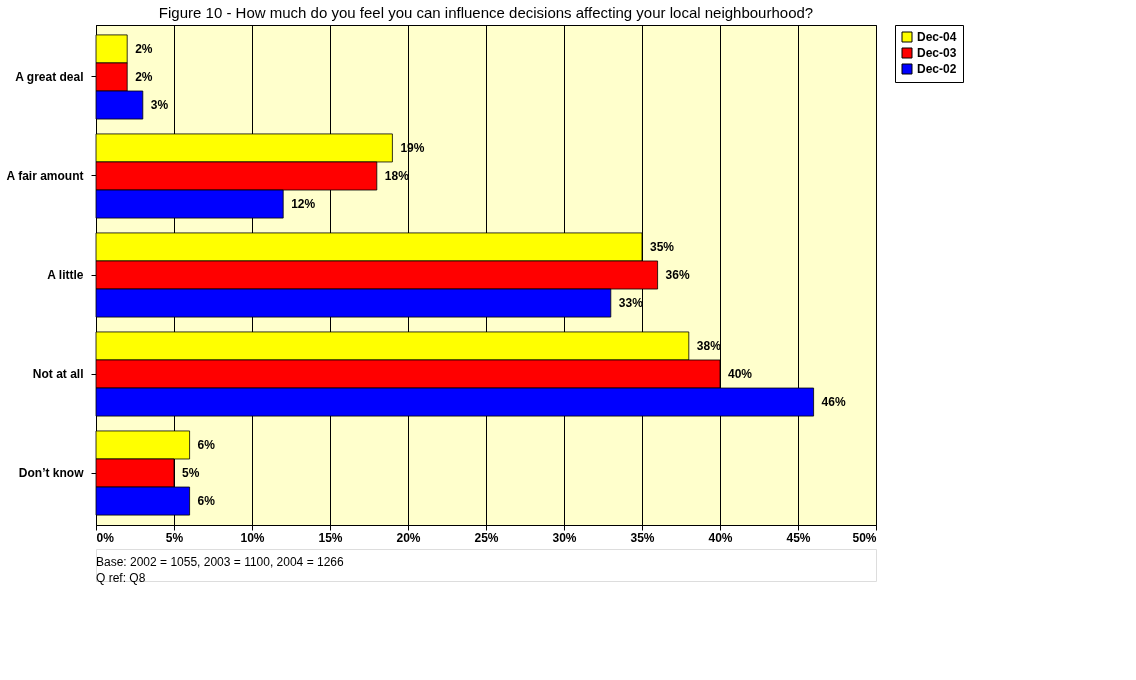  Describe the element at coordinates (798, 537) in the screenshot. I see `x-tick-label: 45%` at that location.